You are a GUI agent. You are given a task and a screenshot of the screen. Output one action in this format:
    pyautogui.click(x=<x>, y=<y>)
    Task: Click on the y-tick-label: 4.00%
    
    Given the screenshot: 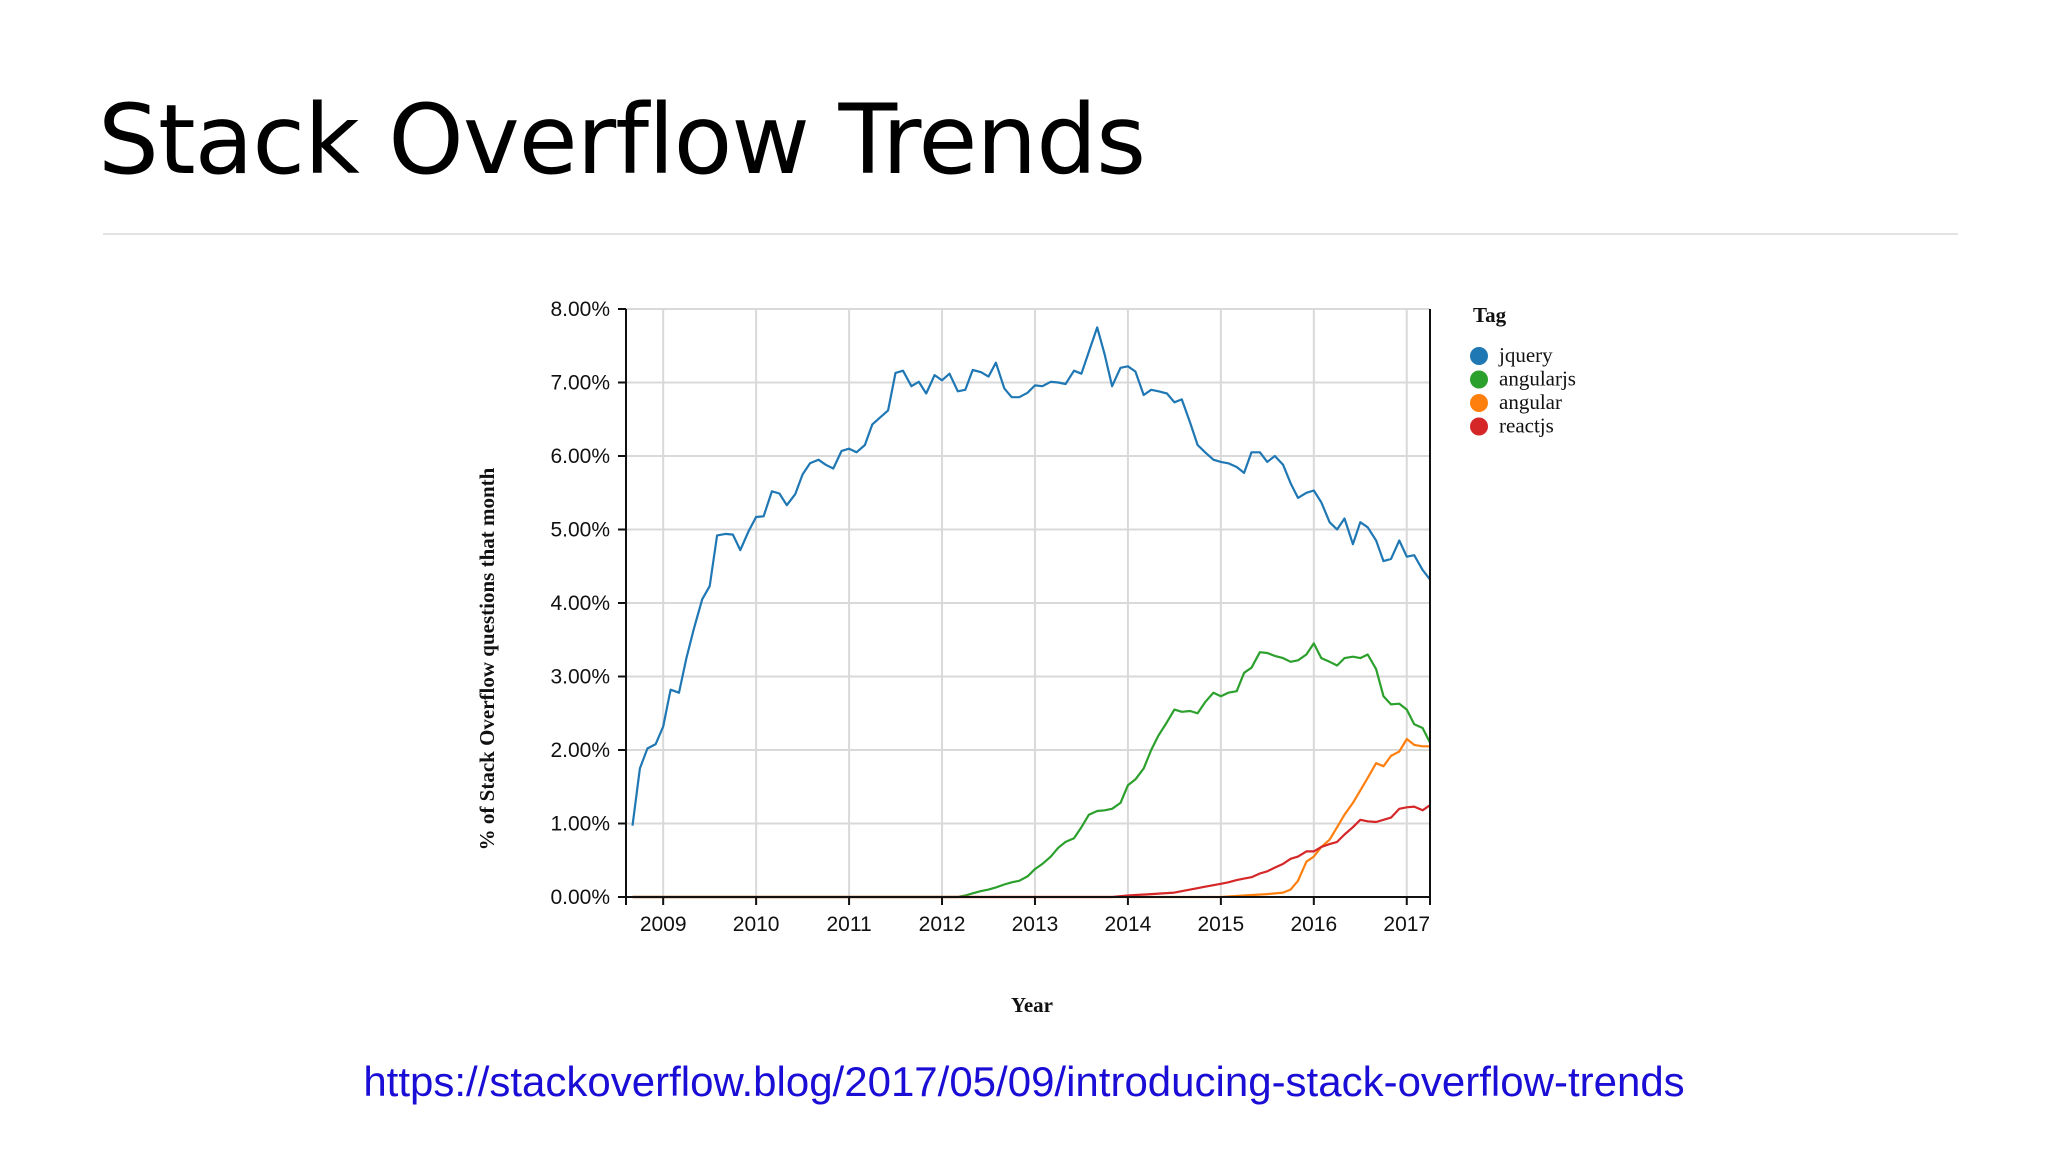 What is the action you would take?
    pyautogui.click(x=580, y=603)
    